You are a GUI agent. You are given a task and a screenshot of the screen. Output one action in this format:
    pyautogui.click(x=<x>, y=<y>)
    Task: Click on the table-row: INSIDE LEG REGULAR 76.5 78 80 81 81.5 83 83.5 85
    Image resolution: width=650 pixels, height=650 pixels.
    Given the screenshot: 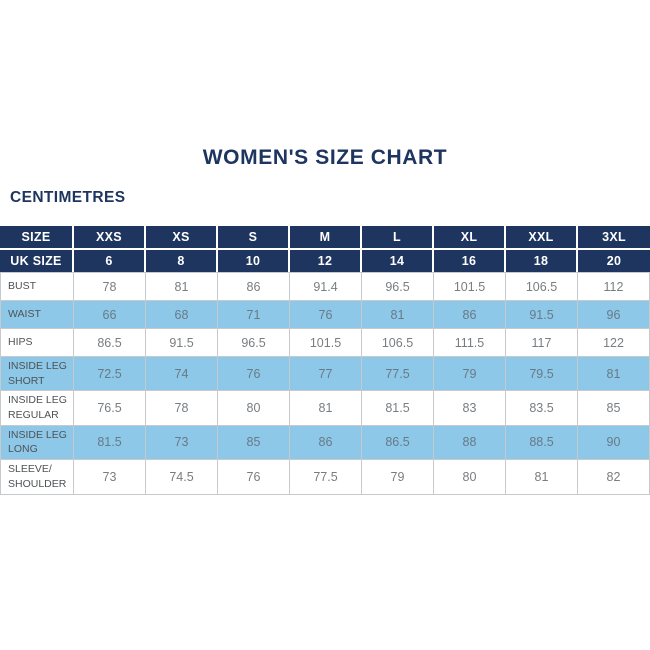 What is the action you would take?
    pyautogui.click(x=325, y=408)
    